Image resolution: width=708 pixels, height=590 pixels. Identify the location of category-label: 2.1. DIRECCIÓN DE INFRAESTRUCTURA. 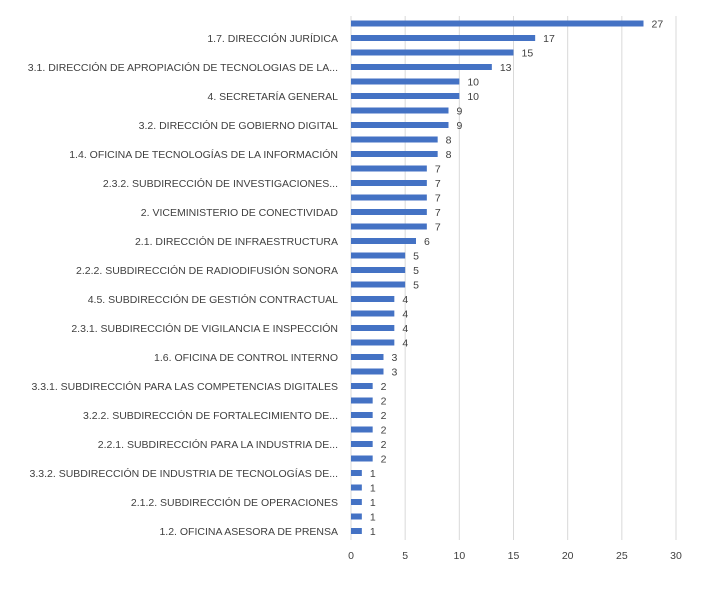
(236, 241).